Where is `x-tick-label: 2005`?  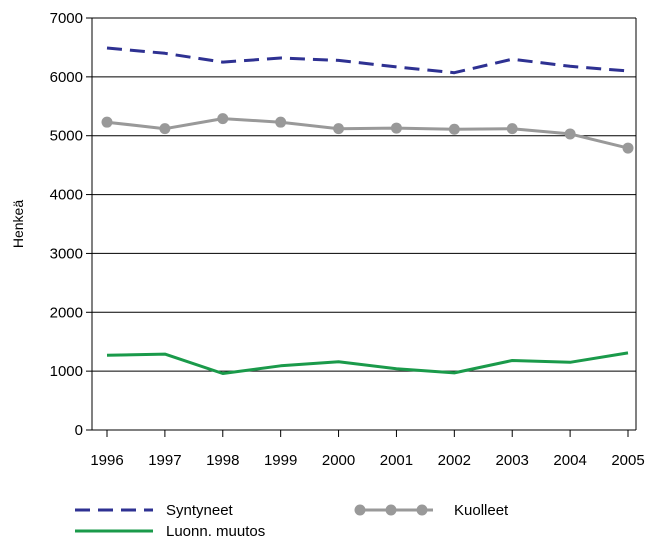 x-tick-label: 2005 is located at coordinates (627, 460).